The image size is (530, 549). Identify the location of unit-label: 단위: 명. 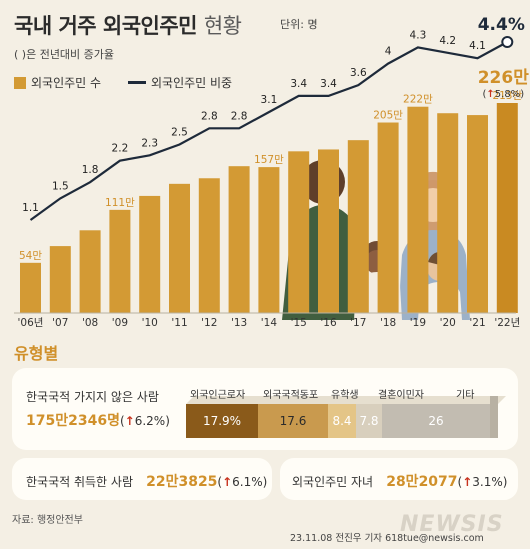
(299, 24).